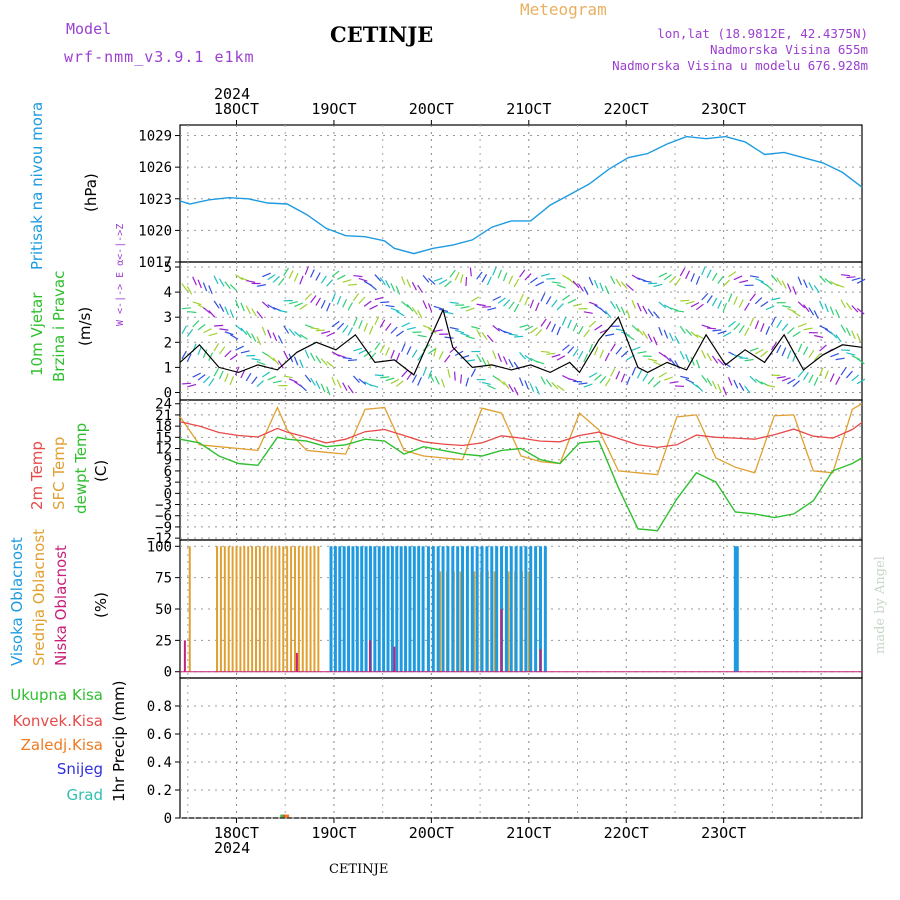 This screenshot has height=900, width=900. Describe the element at coordinates (56, 695) in the screenshot. I see `legend-total-rain: Ukupna Kisa` at that location.